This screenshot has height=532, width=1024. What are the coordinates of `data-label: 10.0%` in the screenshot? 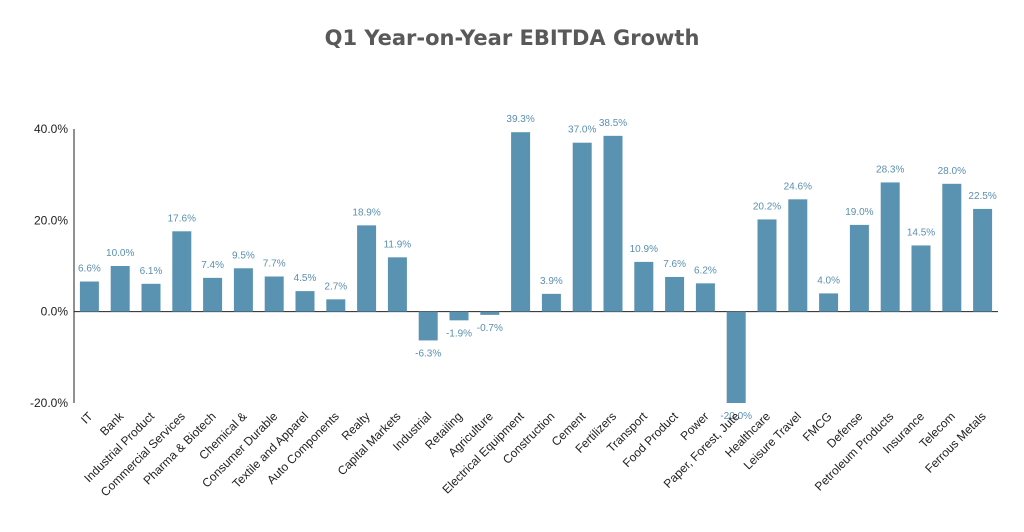 It's located at (120, 253).